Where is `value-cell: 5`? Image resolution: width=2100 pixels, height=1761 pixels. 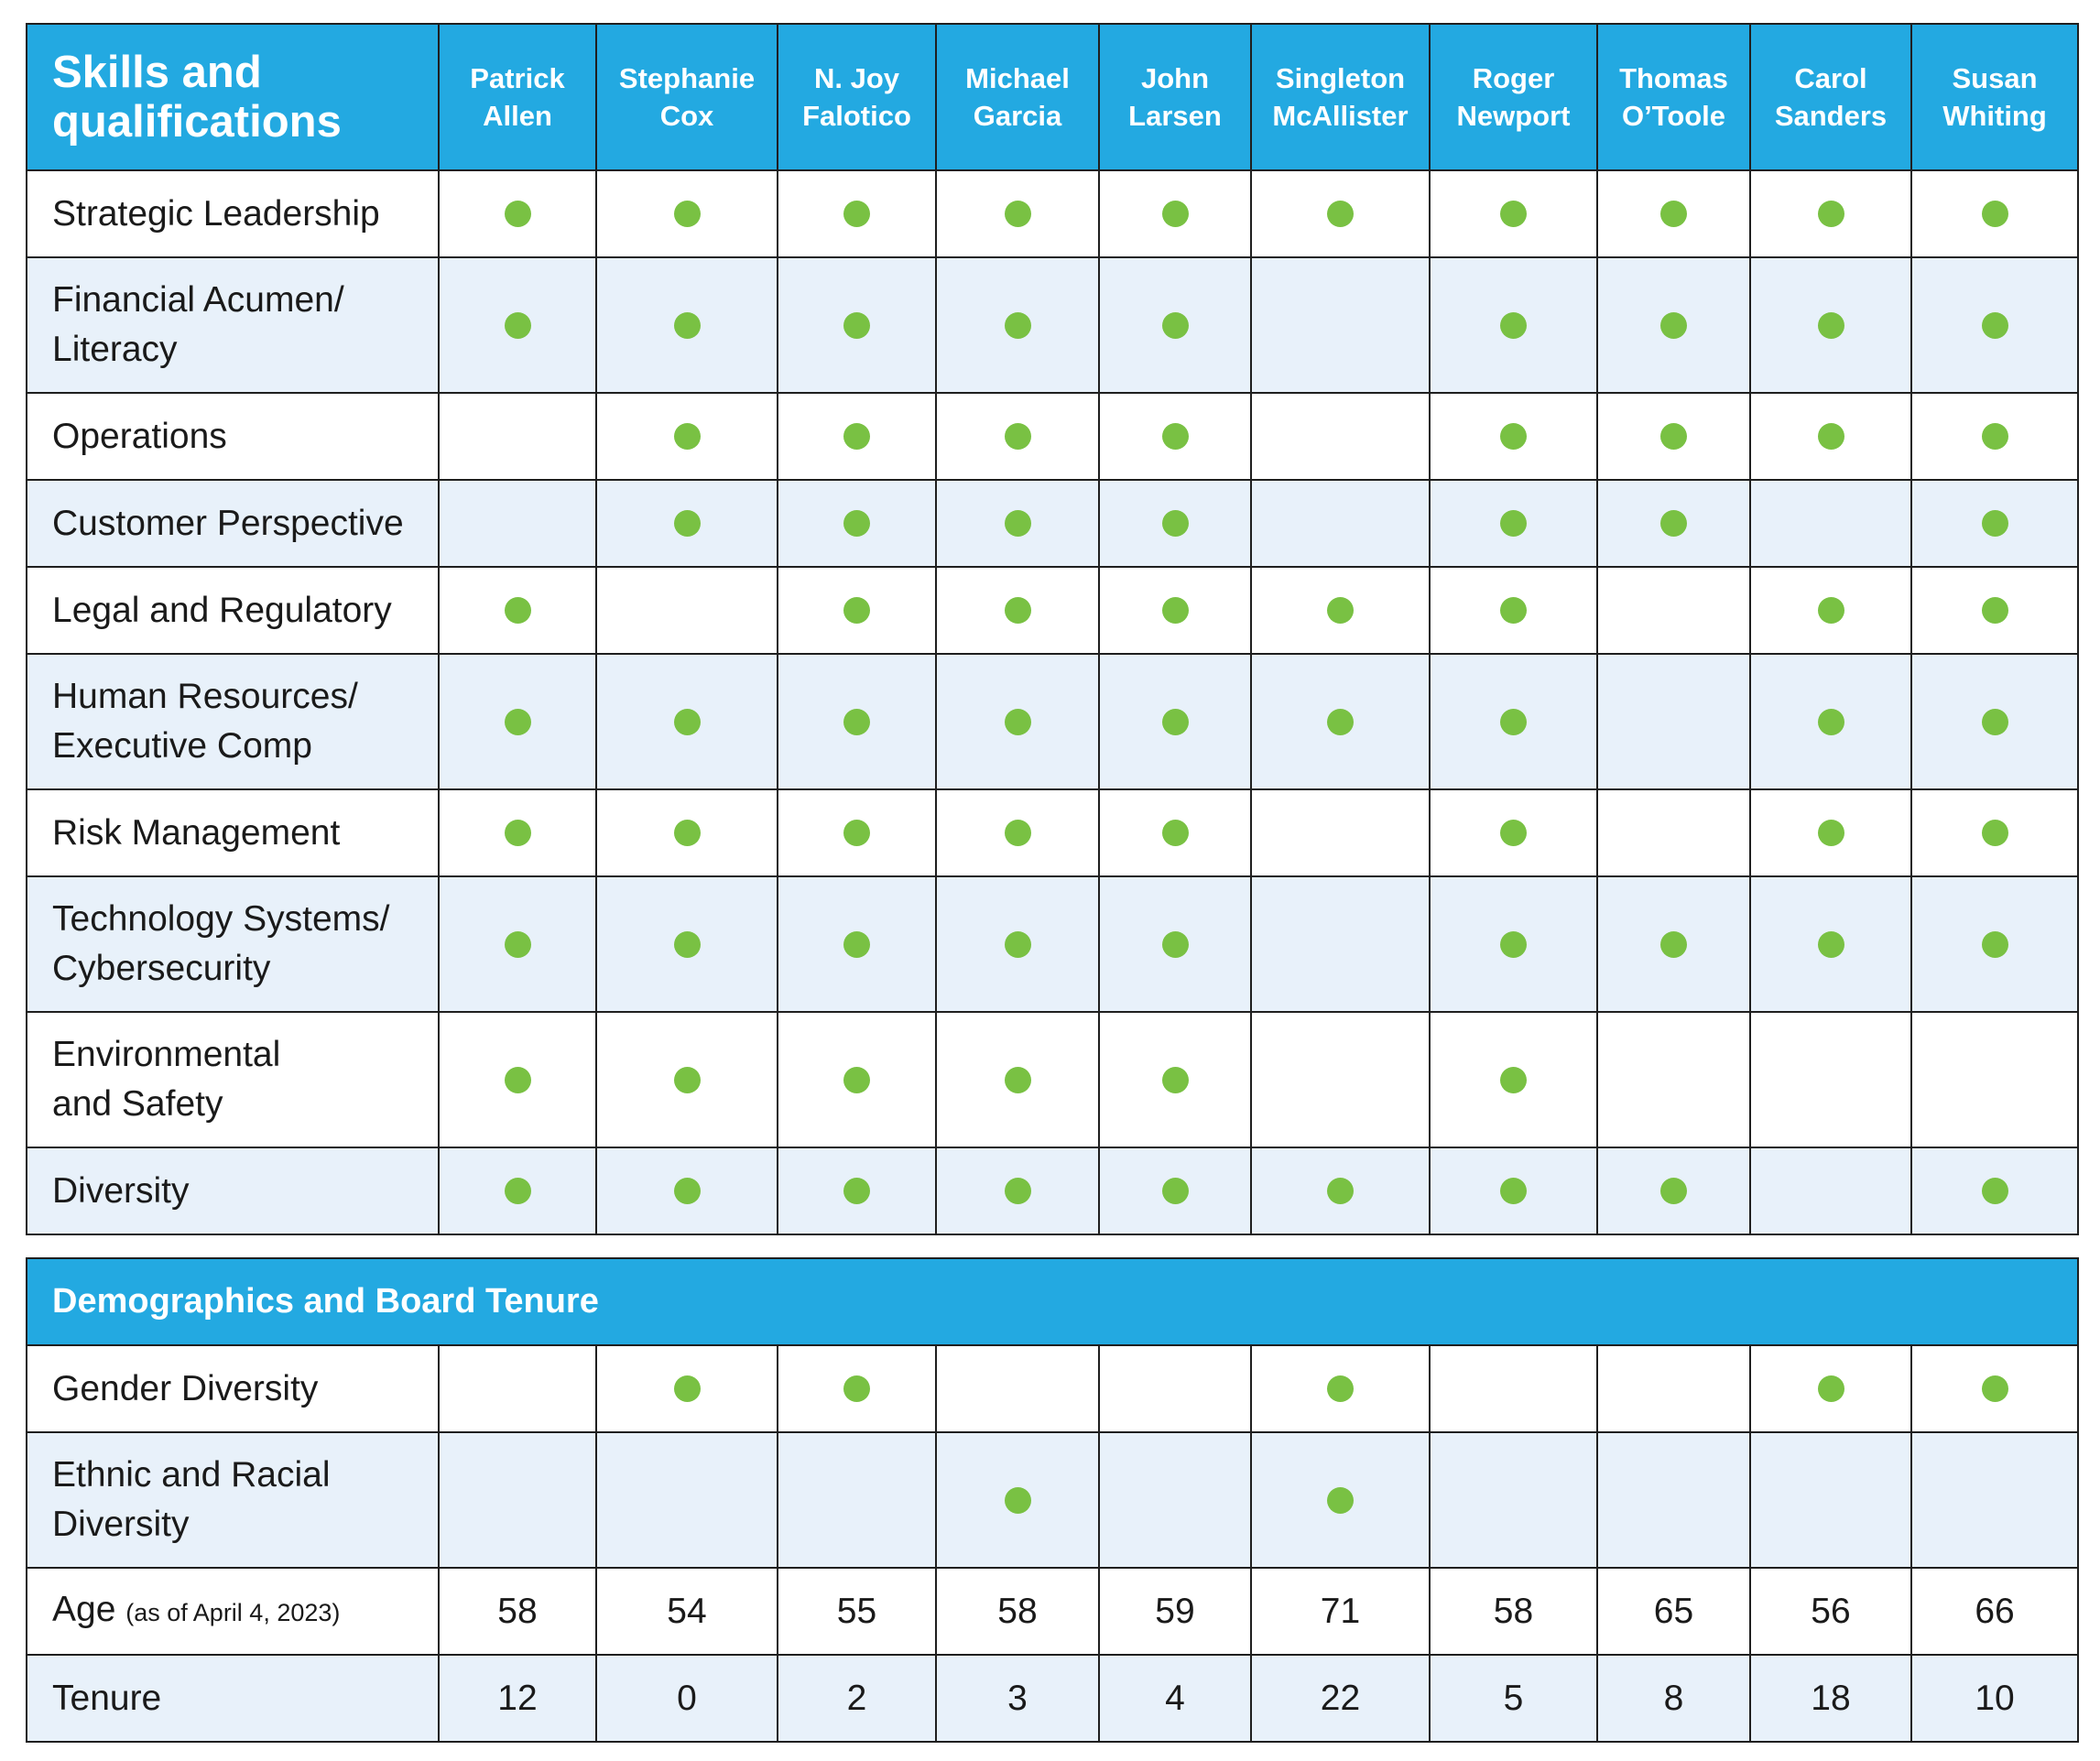
value-cell: 5 is located at coordinates (1514, 1699).